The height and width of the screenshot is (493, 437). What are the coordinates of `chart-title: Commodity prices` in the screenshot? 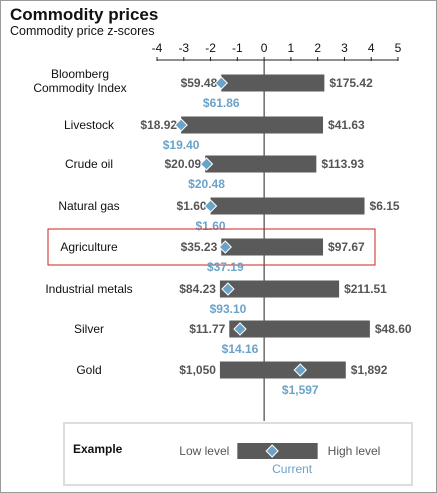 It's located at (84, 14).